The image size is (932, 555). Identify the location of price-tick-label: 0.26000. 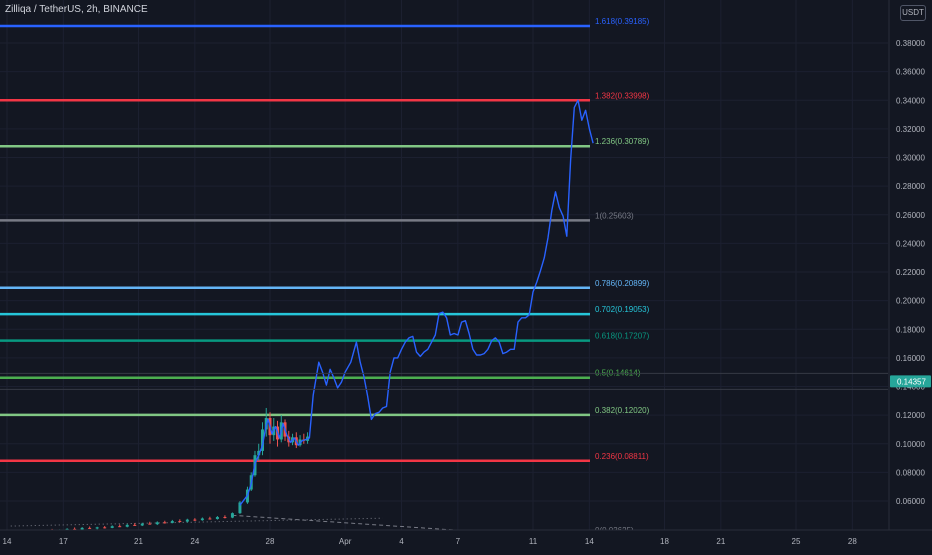
(910, 215).